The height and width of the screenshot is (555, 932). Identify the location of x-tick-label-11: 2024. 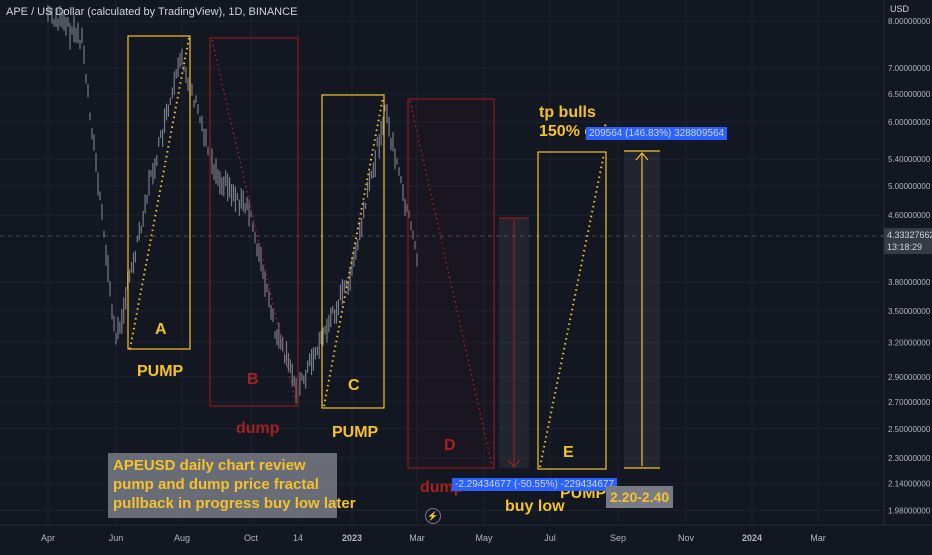
(752, 538).